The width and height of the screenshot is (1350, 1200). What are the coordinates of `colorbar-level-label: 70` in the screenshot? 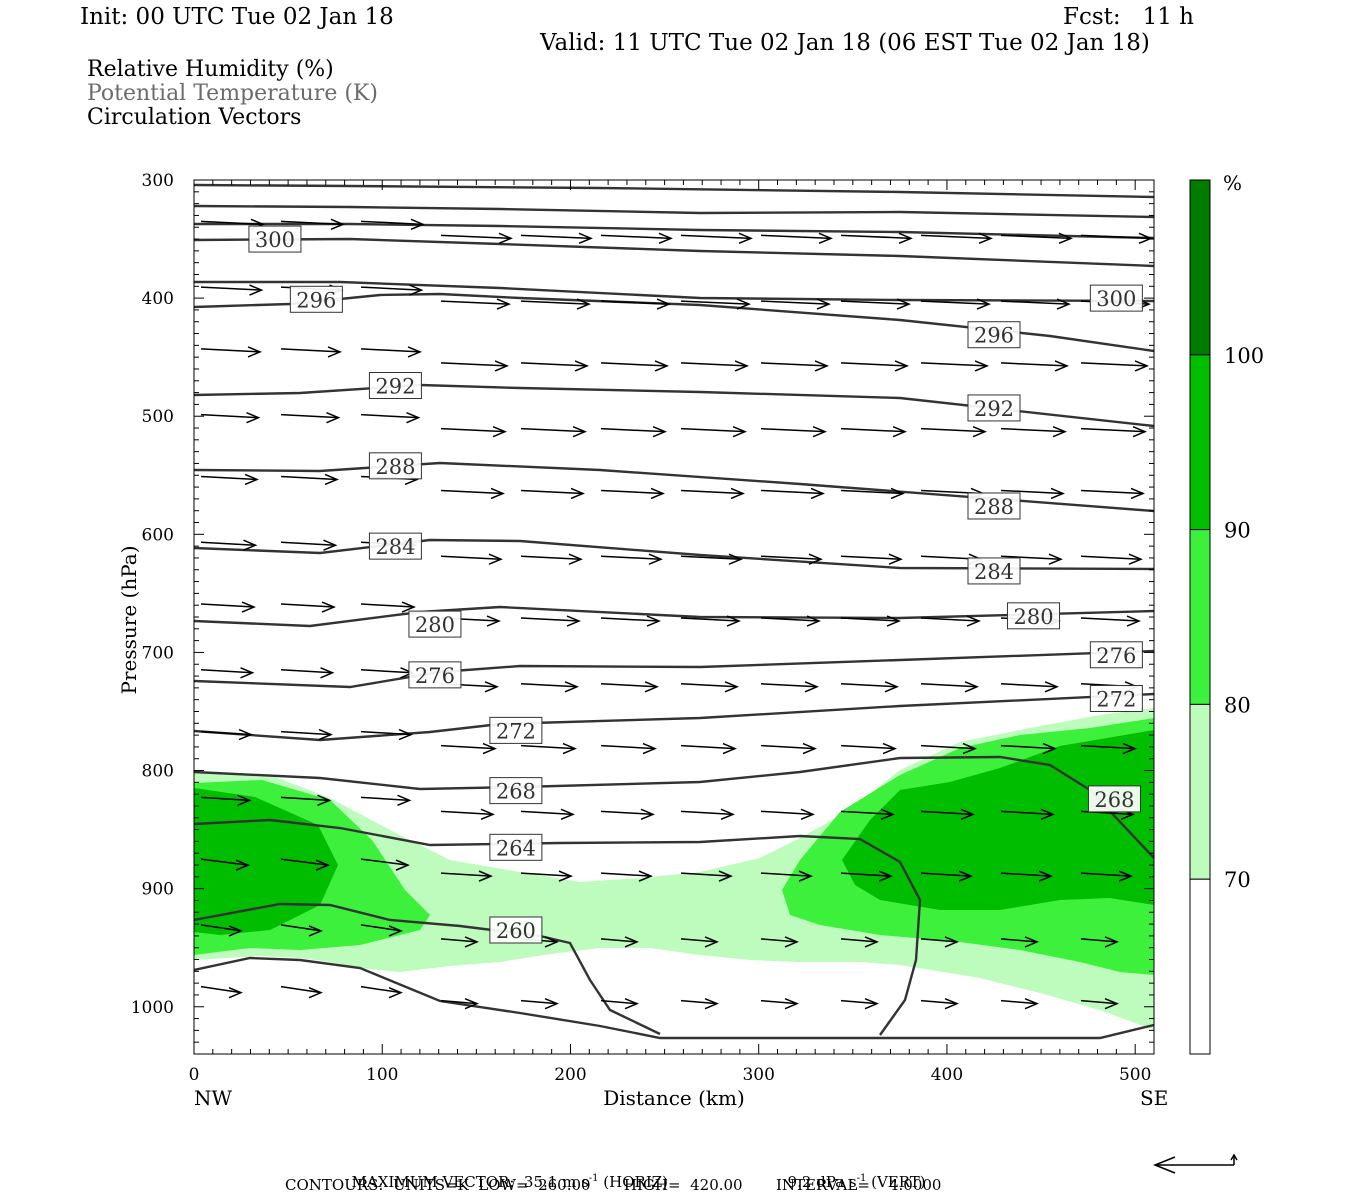 It's located at (1237, 880).